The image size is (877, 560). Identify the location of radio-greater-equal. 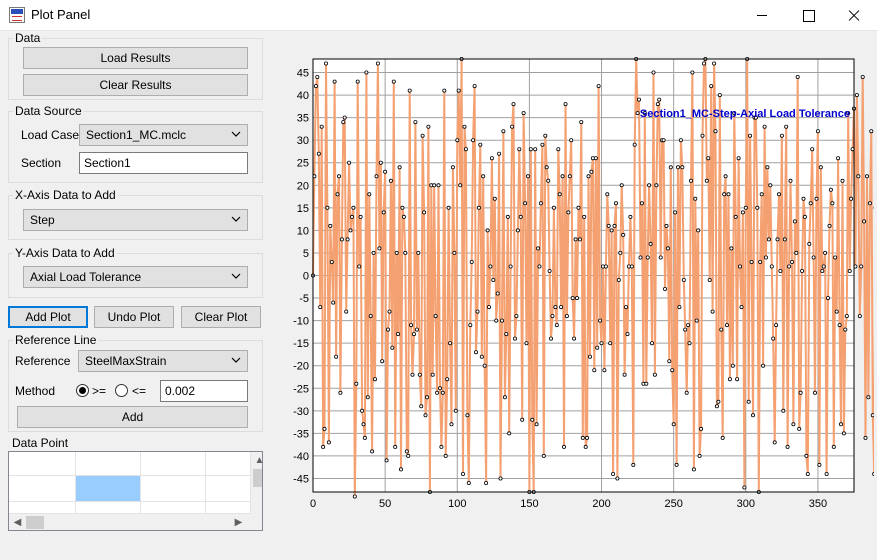
(82, 390).